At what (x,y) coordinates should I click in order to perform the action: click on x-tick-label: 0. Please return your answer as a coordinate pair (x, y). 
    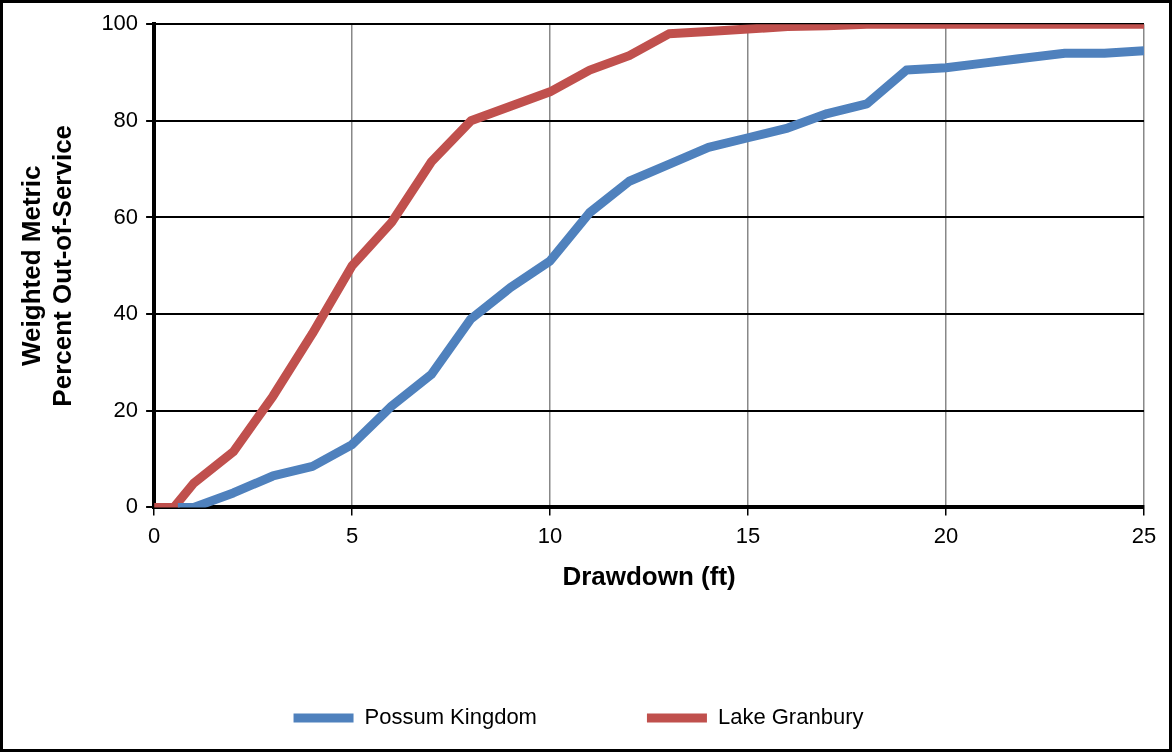
    Looking at the image, I should click on (154, 535).